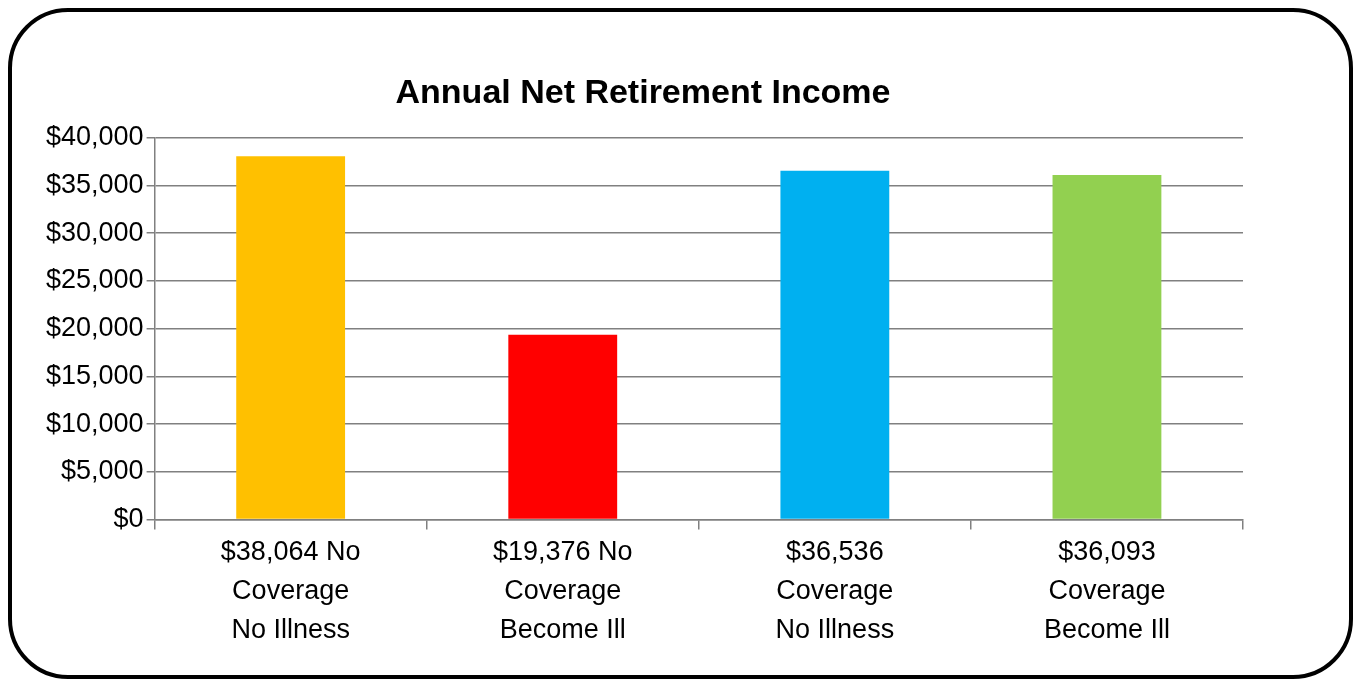  What do you see at coordinates (643, 90) in the screenshot?
I see `chart-title: Annual Net Retirement Income` at bounding box center [643, 90].